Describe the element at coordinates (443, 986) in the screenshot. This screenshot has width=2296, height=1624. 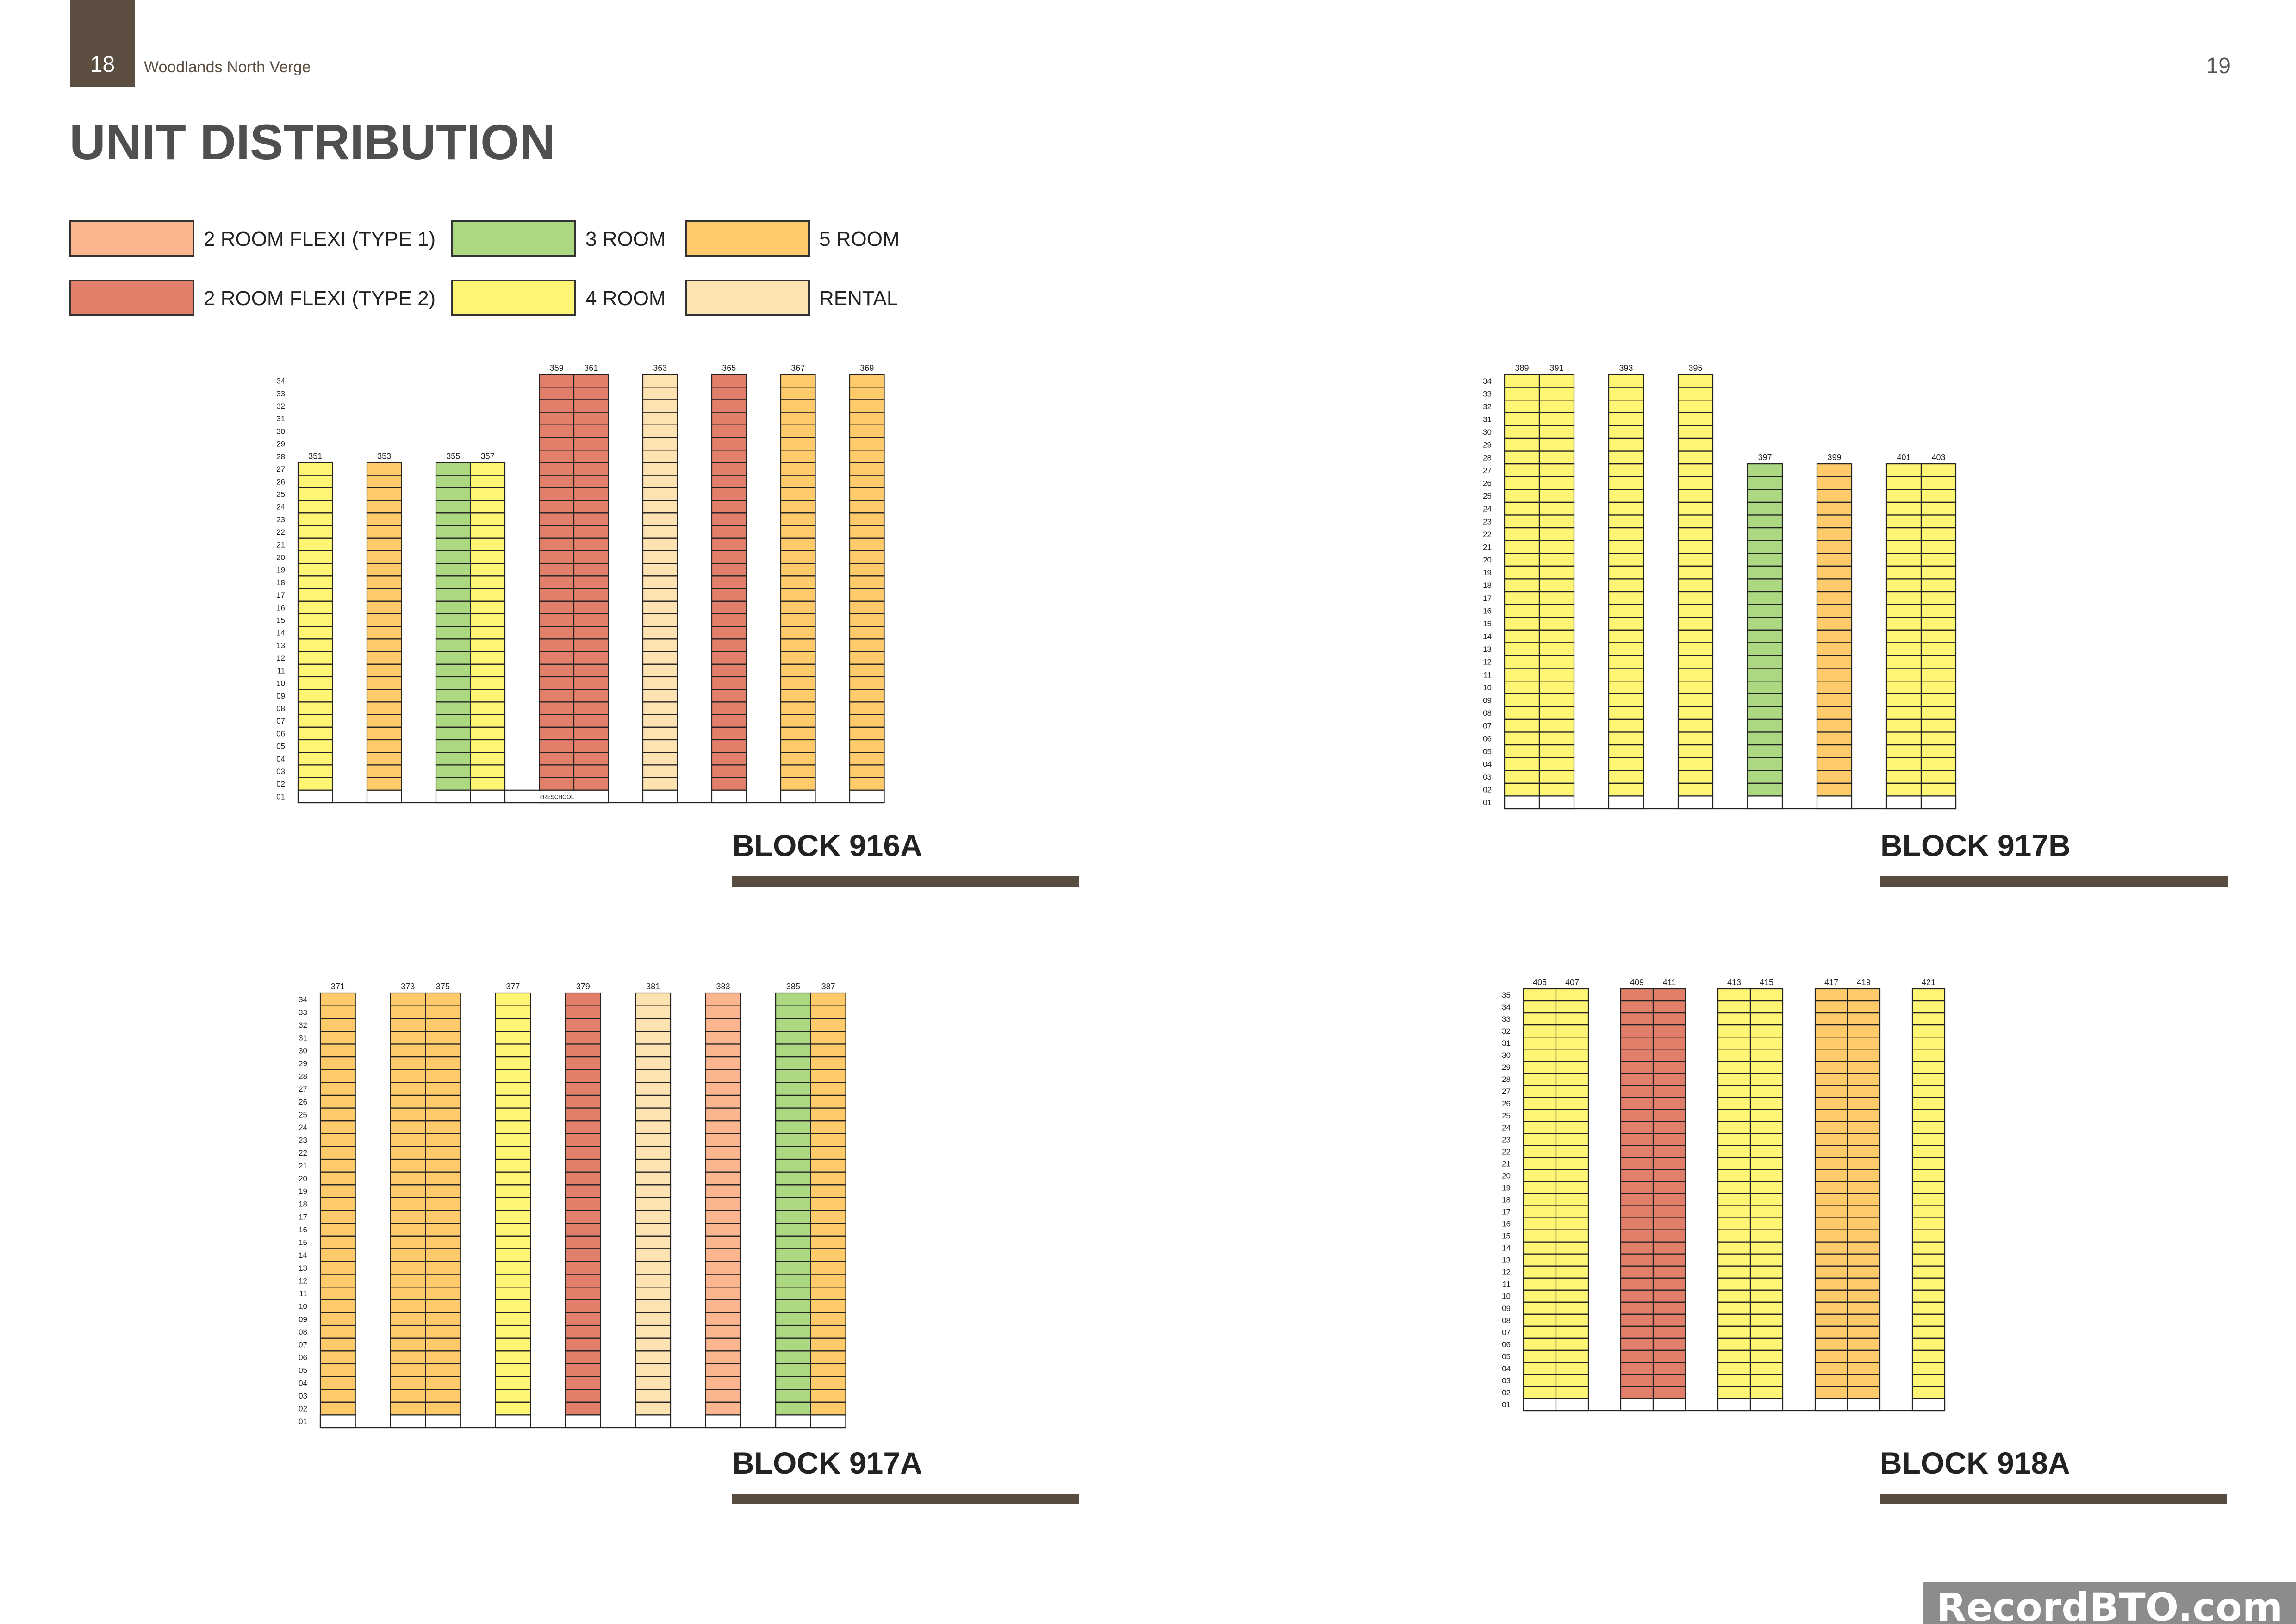
I see `unit-number-label: 375` at that location.